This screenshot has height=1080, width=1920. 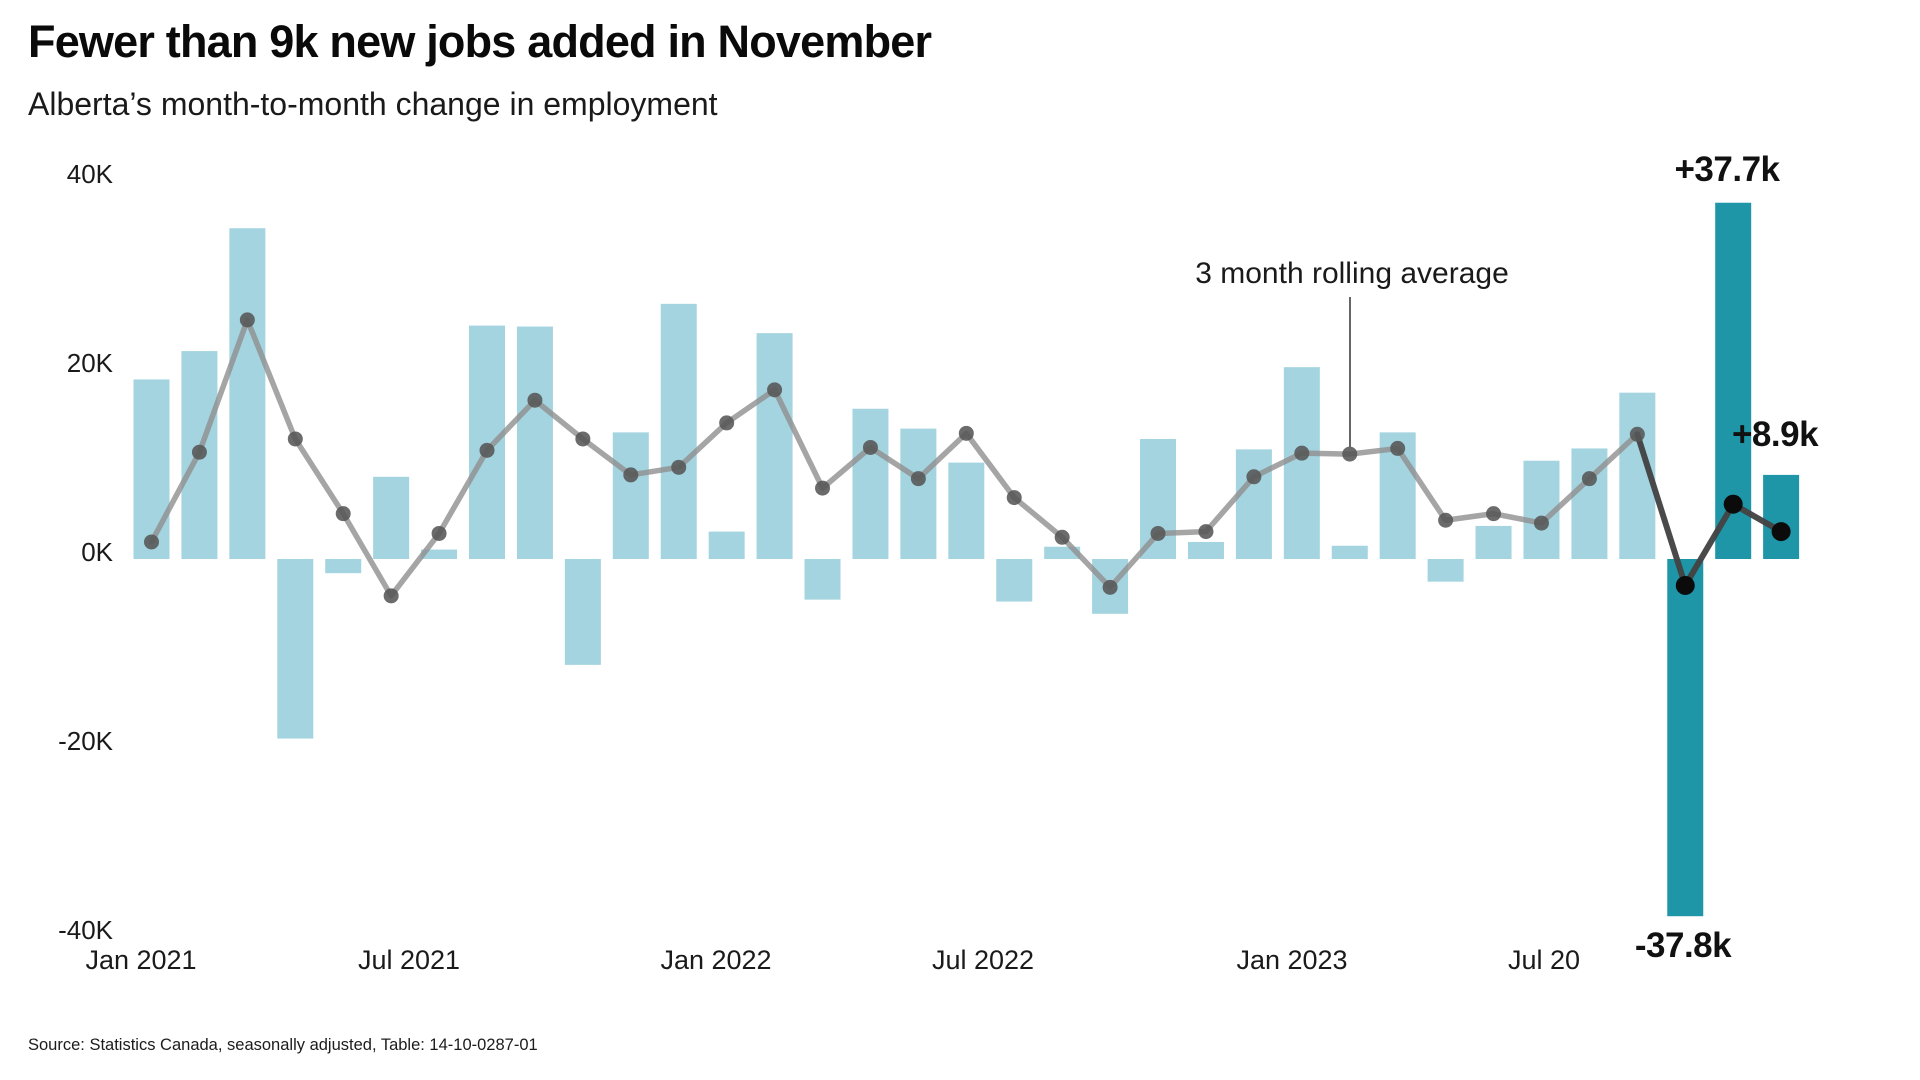 What do you see at coordinates (535, 400) in the screenshot?
I see `rolling-average-point-sep-2021` at bounding box center [535, 400].